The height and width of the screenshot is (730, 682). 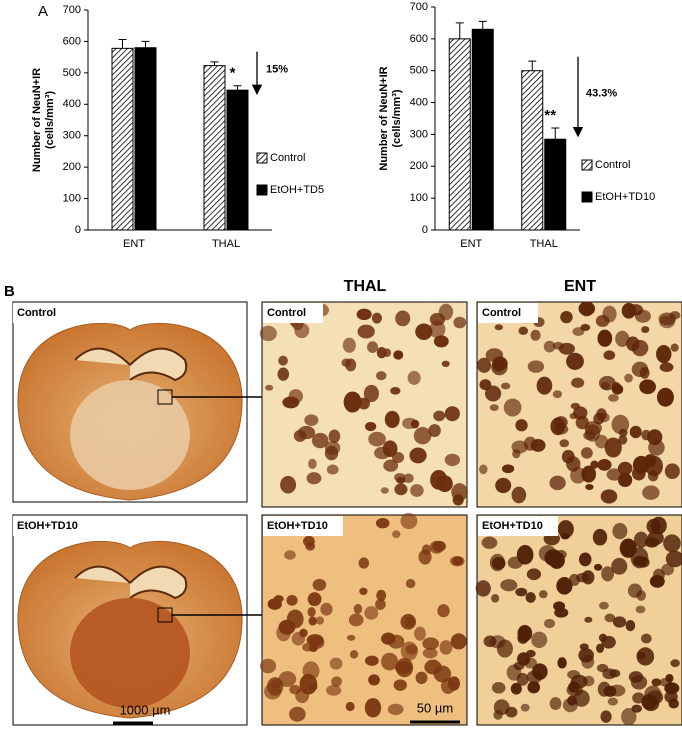 What do you see at coordinates (580, 286) in the screenshot?
I see `column-header: ENT` at bounding box center [580, 286].